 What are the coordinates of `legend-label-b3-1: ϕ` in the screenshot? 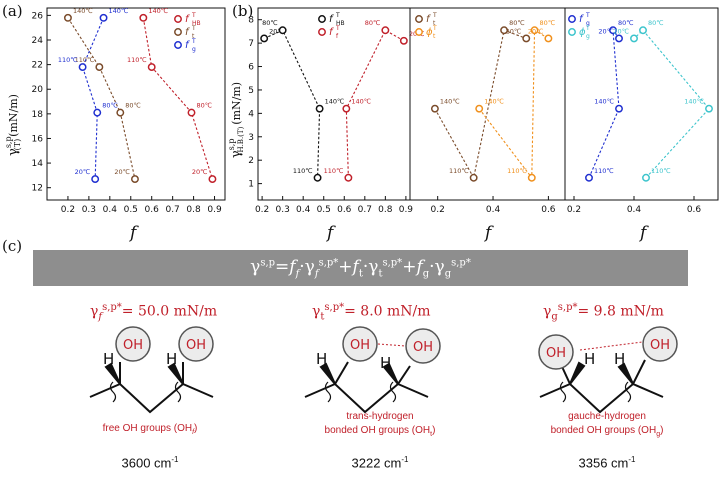 It's located at (582, 32).